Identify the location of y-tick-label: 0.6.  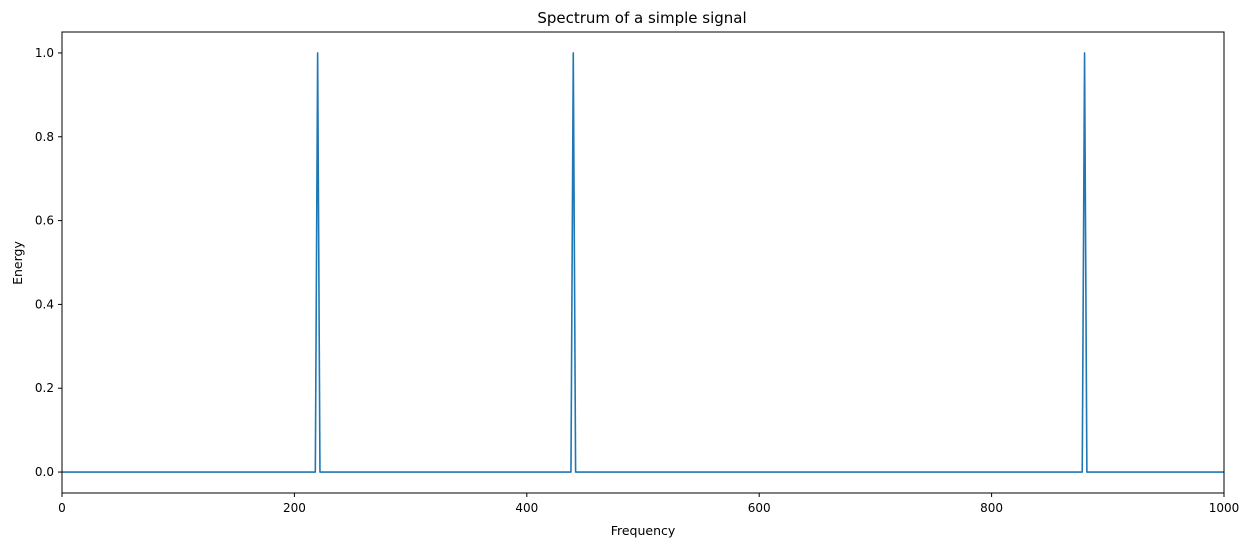
(44, 221).